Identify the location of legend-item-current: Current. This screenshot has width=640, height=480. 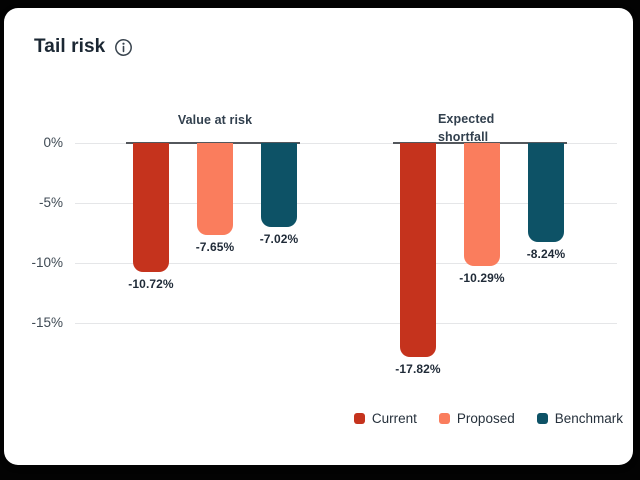
(385, 418).